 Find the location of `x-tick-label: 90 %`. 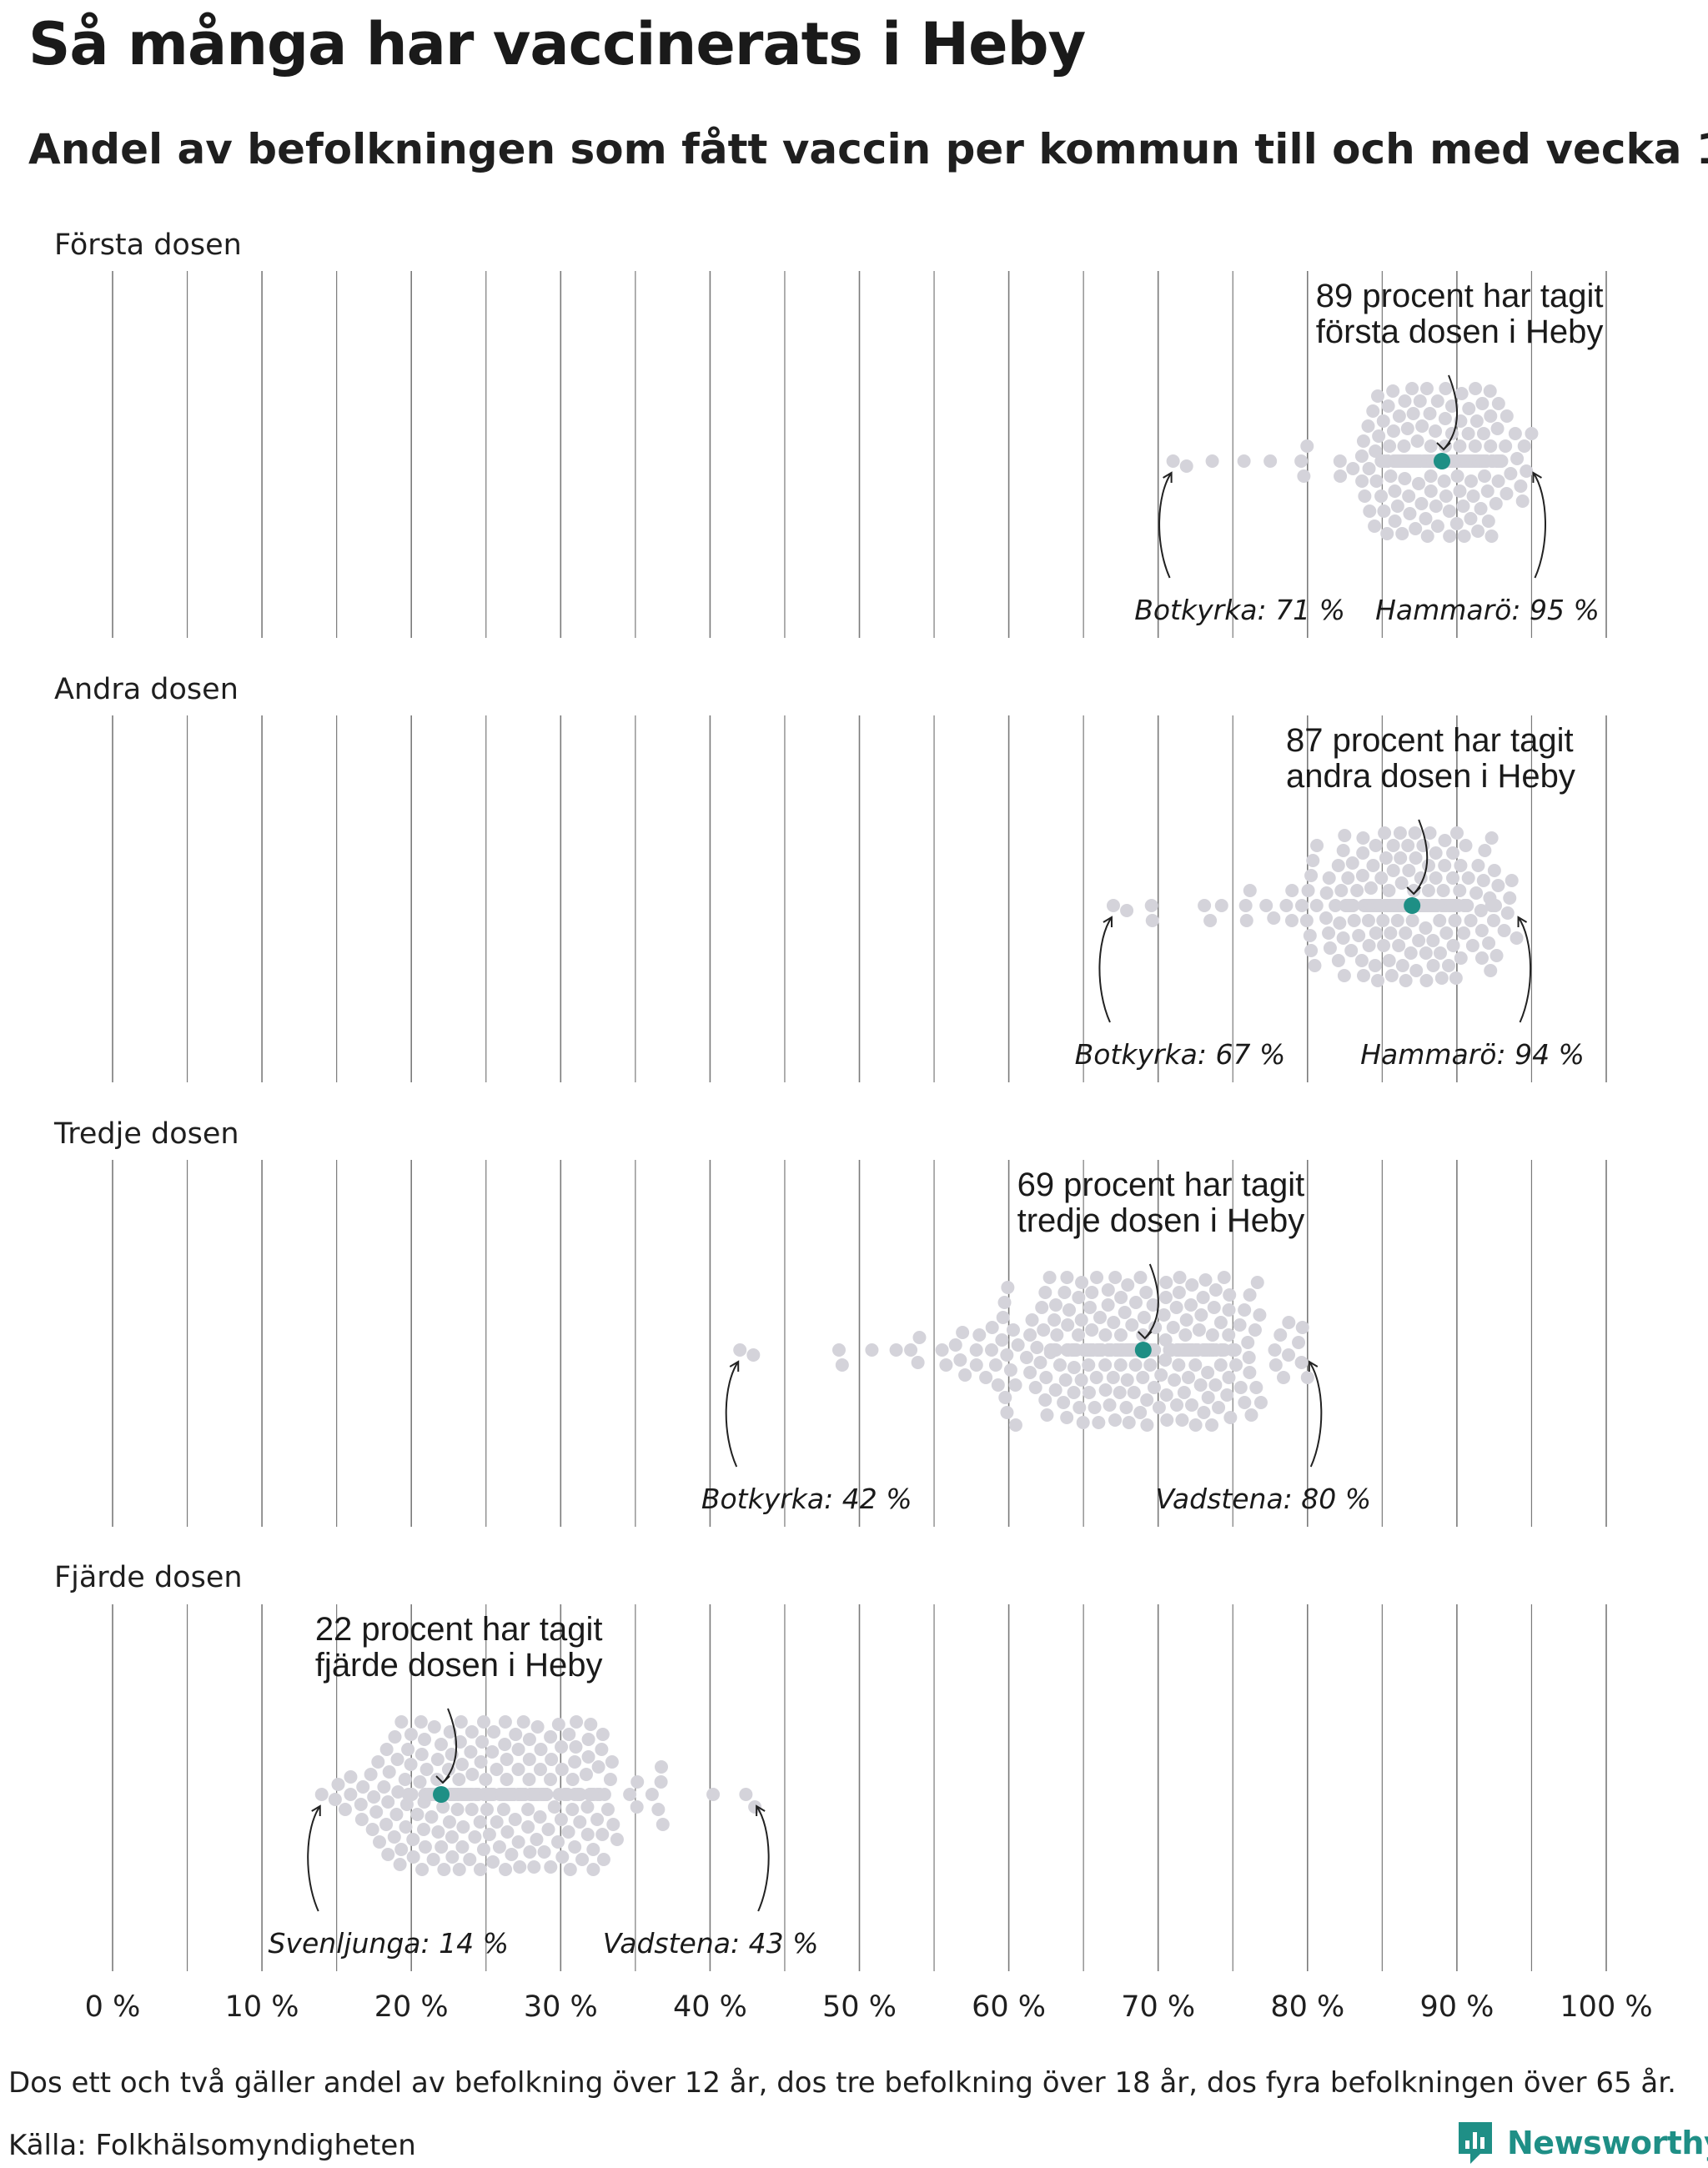

x-tick-label: 90 % is located at coordinates (1456, 2007).